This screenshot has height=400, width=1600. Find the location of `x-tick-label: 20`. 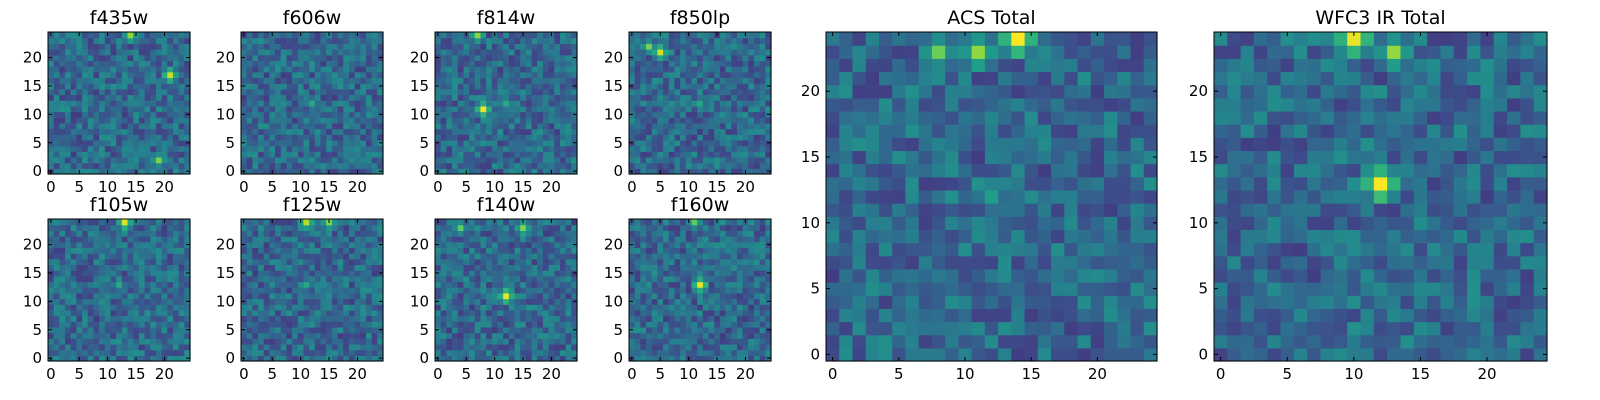

x-tick-label: 20 is located at coordinates (164, 374).